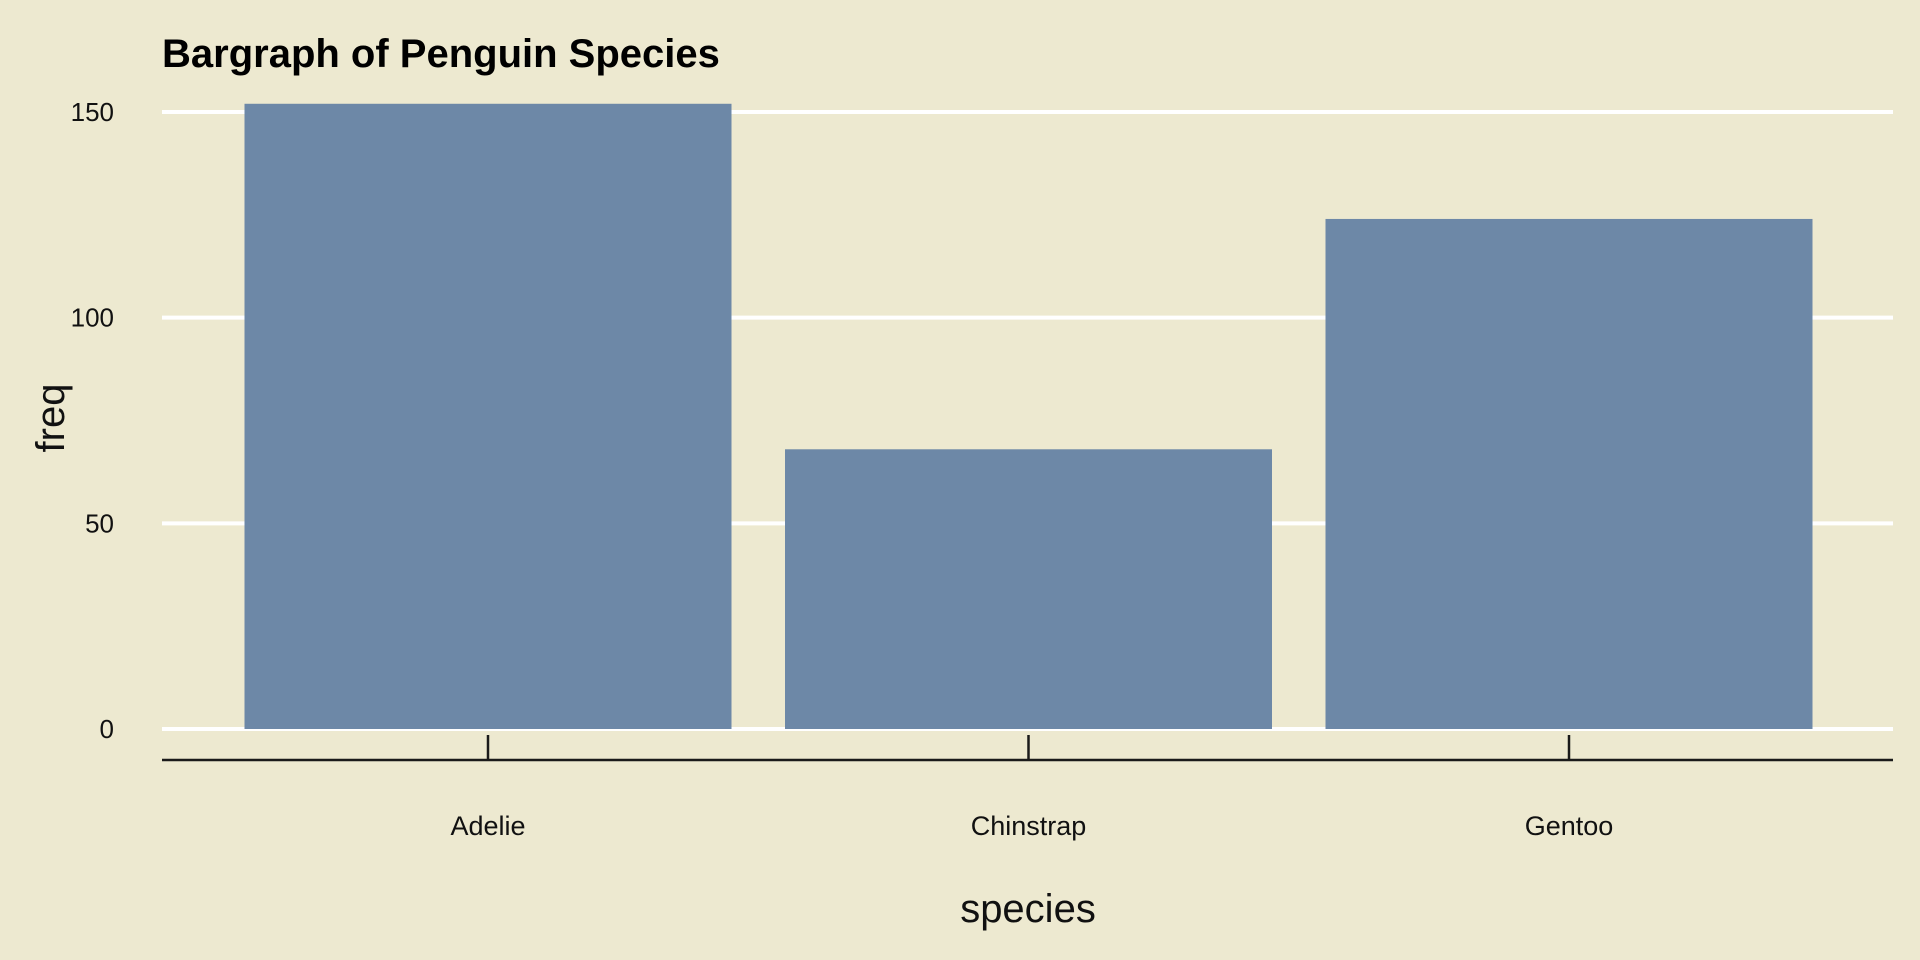  I want to click on y-tick-label: 150, so click(92, 112).